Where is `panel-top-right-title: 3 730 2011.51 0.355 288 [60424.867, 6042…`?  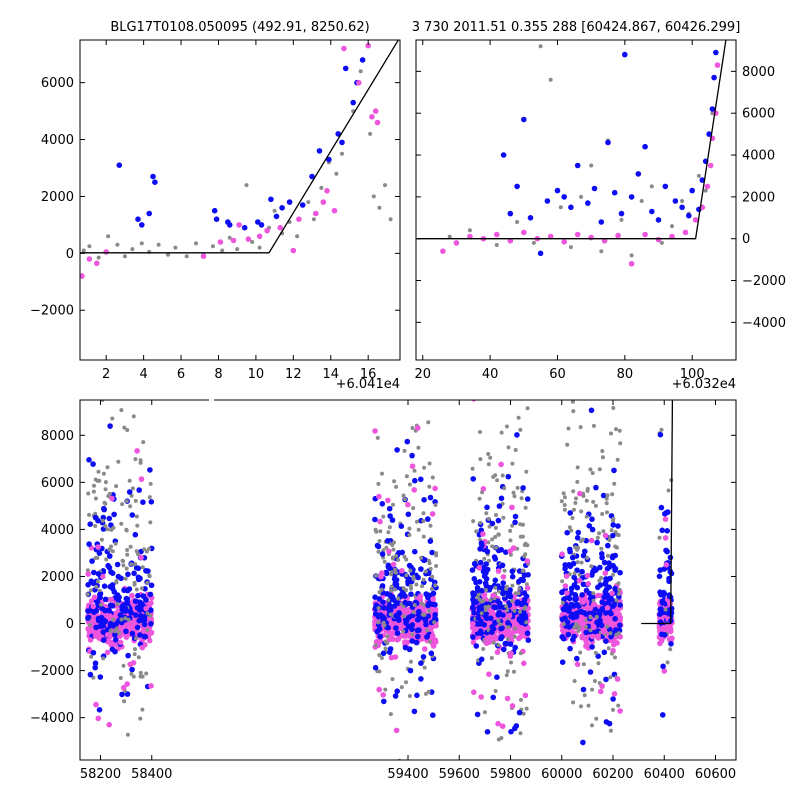
panel-top-right-title: 3 730 2011.51 0.355 288 [60424.867, 6042… is located at coordinates (576, 27).